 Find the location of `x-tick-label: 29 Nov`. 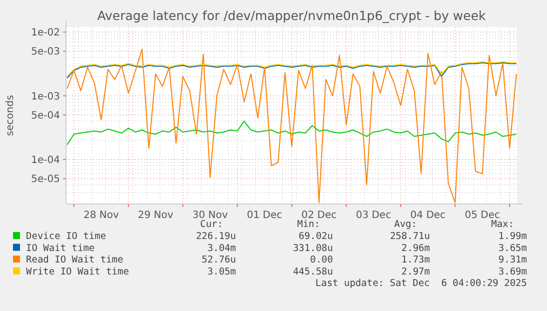

x-tick-label: 29 Nov is located at coordinates (156, 215).